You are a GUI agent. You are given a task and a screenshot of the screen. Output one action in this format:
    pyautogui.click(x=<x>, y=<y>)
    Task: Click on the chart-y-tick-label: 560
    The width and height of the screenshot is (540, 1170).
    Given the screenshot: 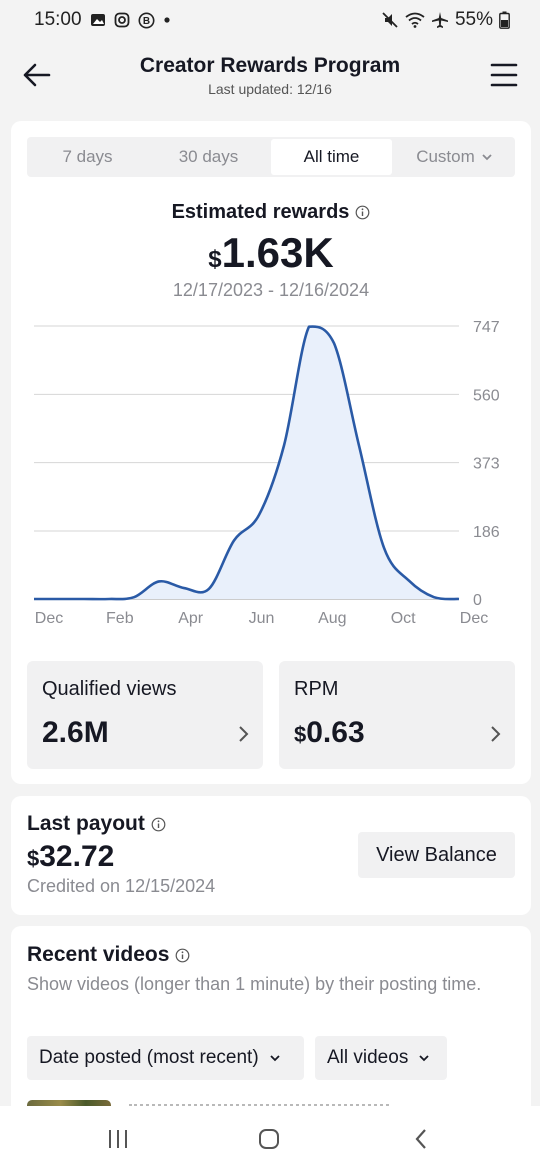 What is the action you would take?
    pyautogui.click(x=486, y=395)
    